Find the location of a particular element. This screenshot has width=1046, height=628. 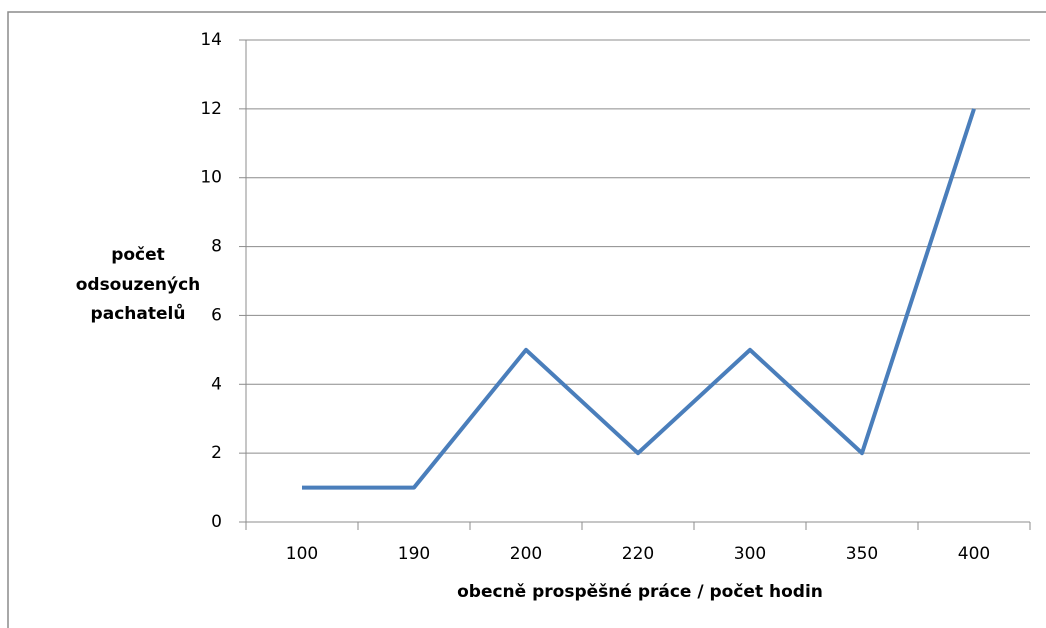

x-tick-label: 350 is located at coordinates (862, 554).